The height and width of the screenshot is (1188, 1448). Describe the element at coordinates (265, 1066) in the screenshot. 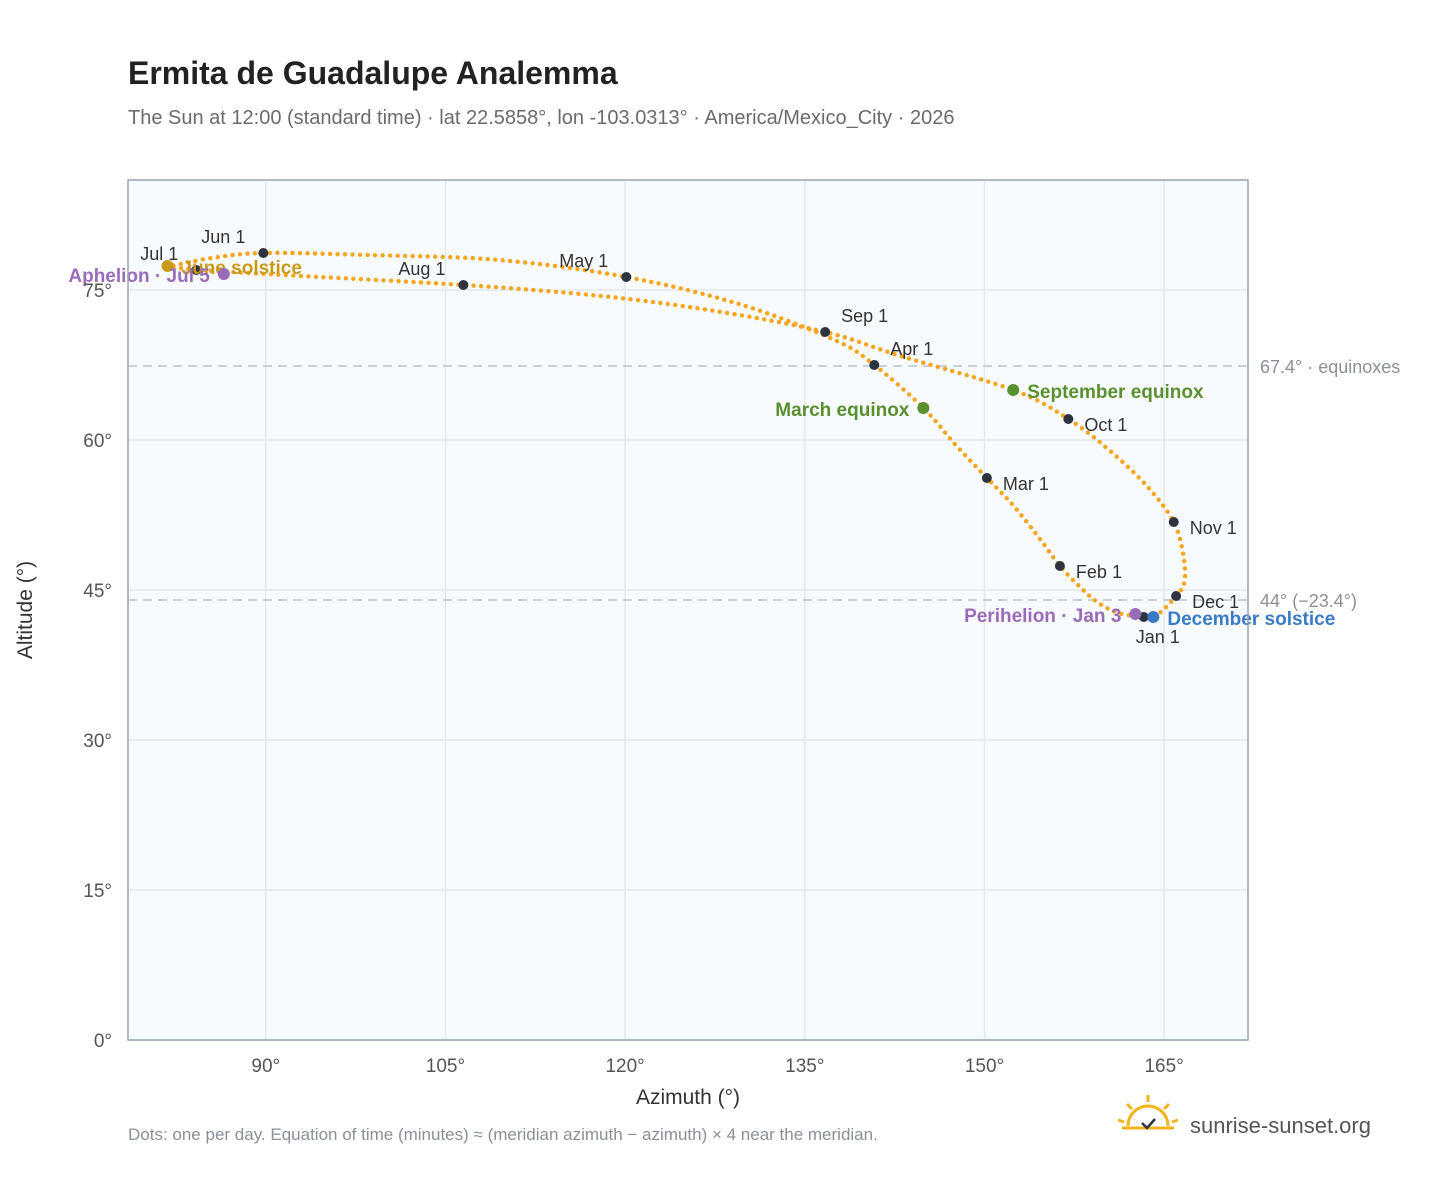

I see `x-tick-label: 90°` at that location.